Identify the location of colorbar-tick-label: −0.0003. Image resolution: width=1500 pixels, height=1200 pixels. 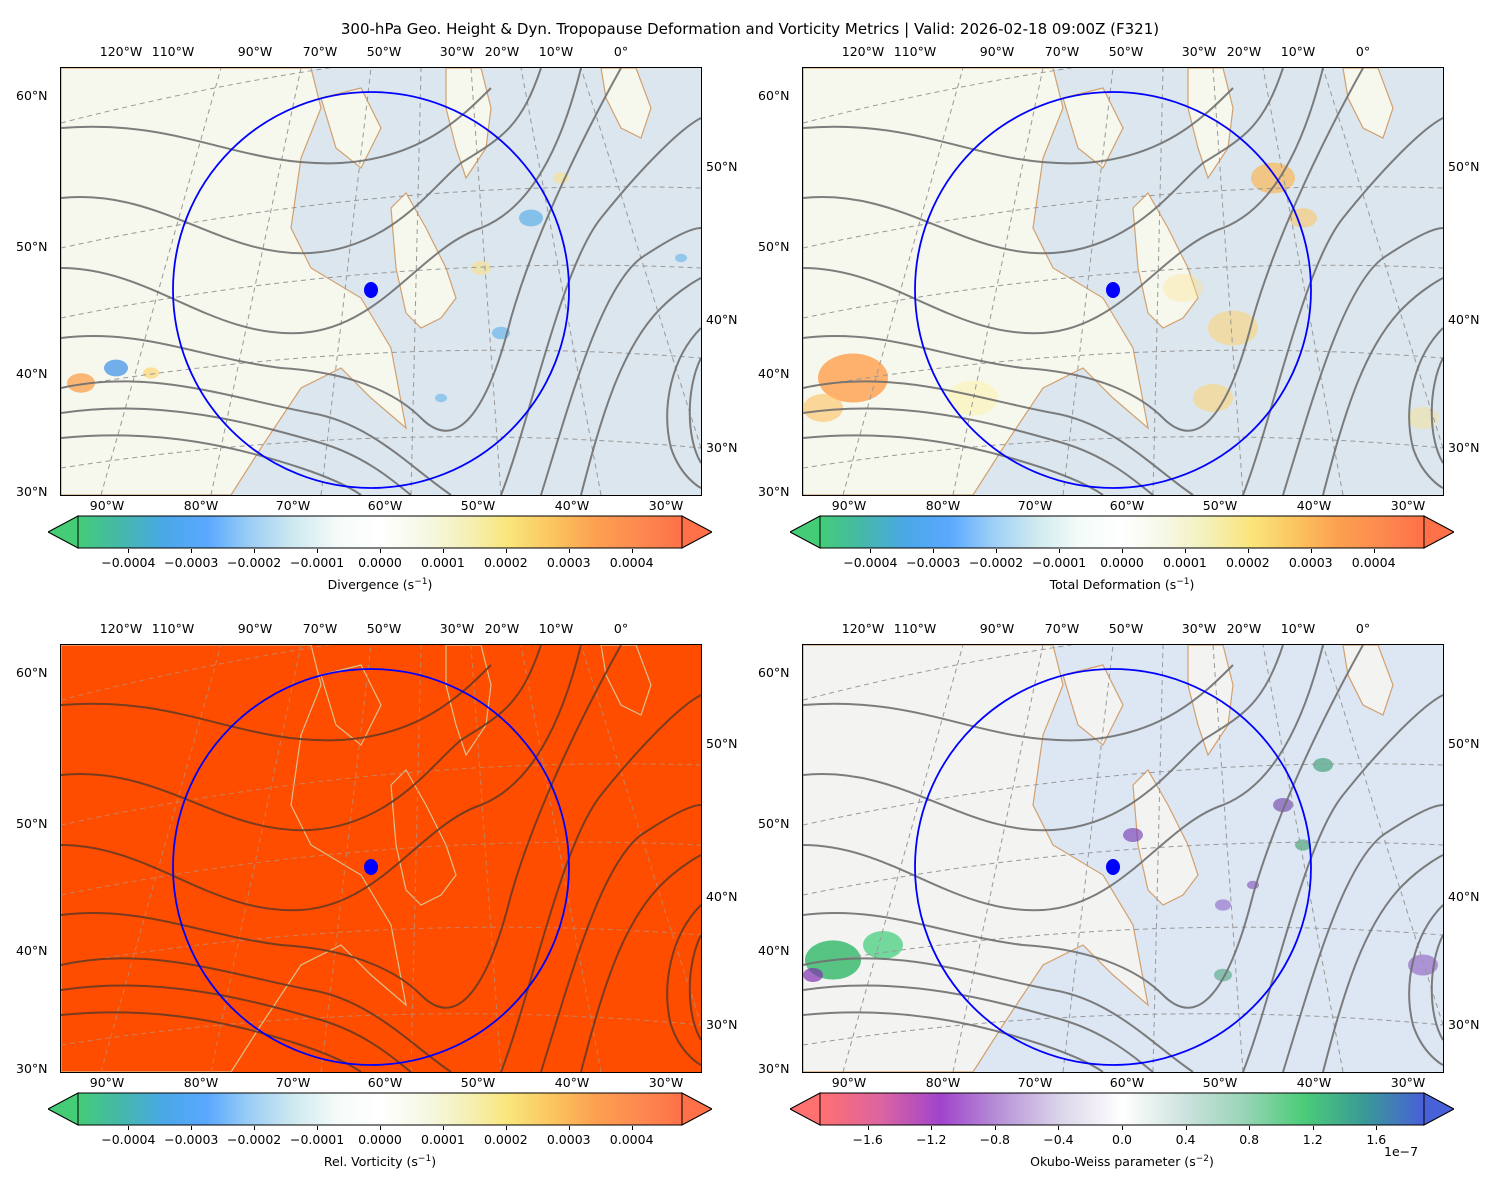
(191, 1139).